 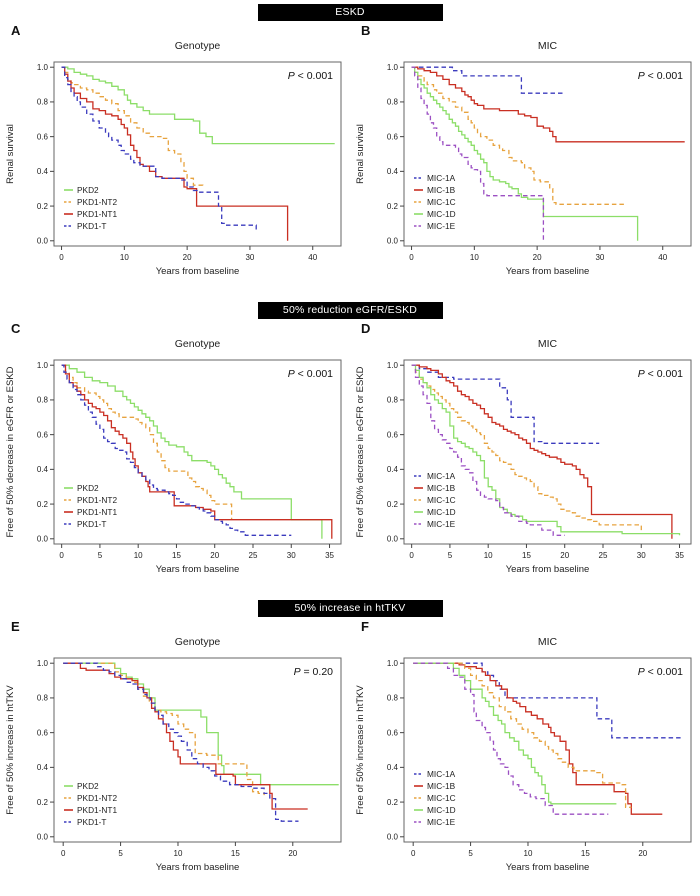 I want to click on km-curve-PKD1-T, so click(x=176, y=450).